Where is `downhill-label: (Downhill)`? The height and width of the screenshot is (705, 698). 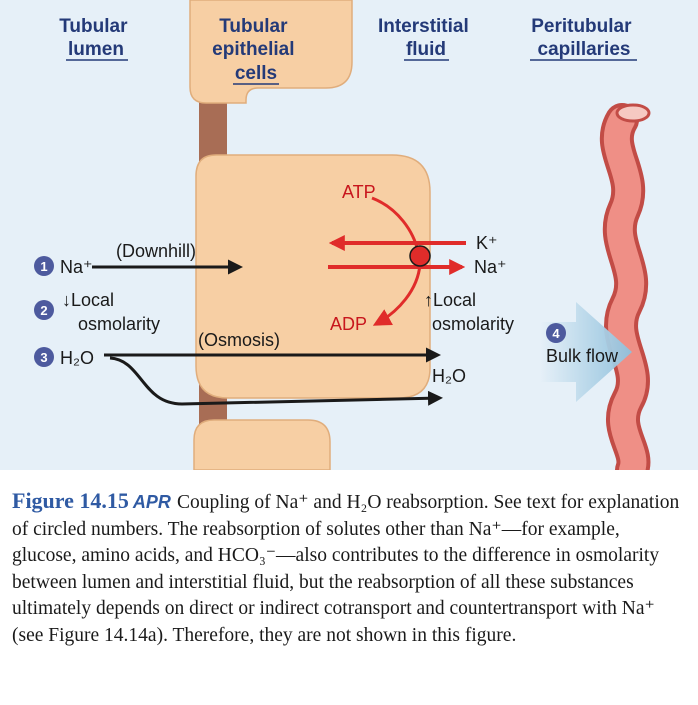 downhill-label: (Downhill) is located at coordinates (156, 251).